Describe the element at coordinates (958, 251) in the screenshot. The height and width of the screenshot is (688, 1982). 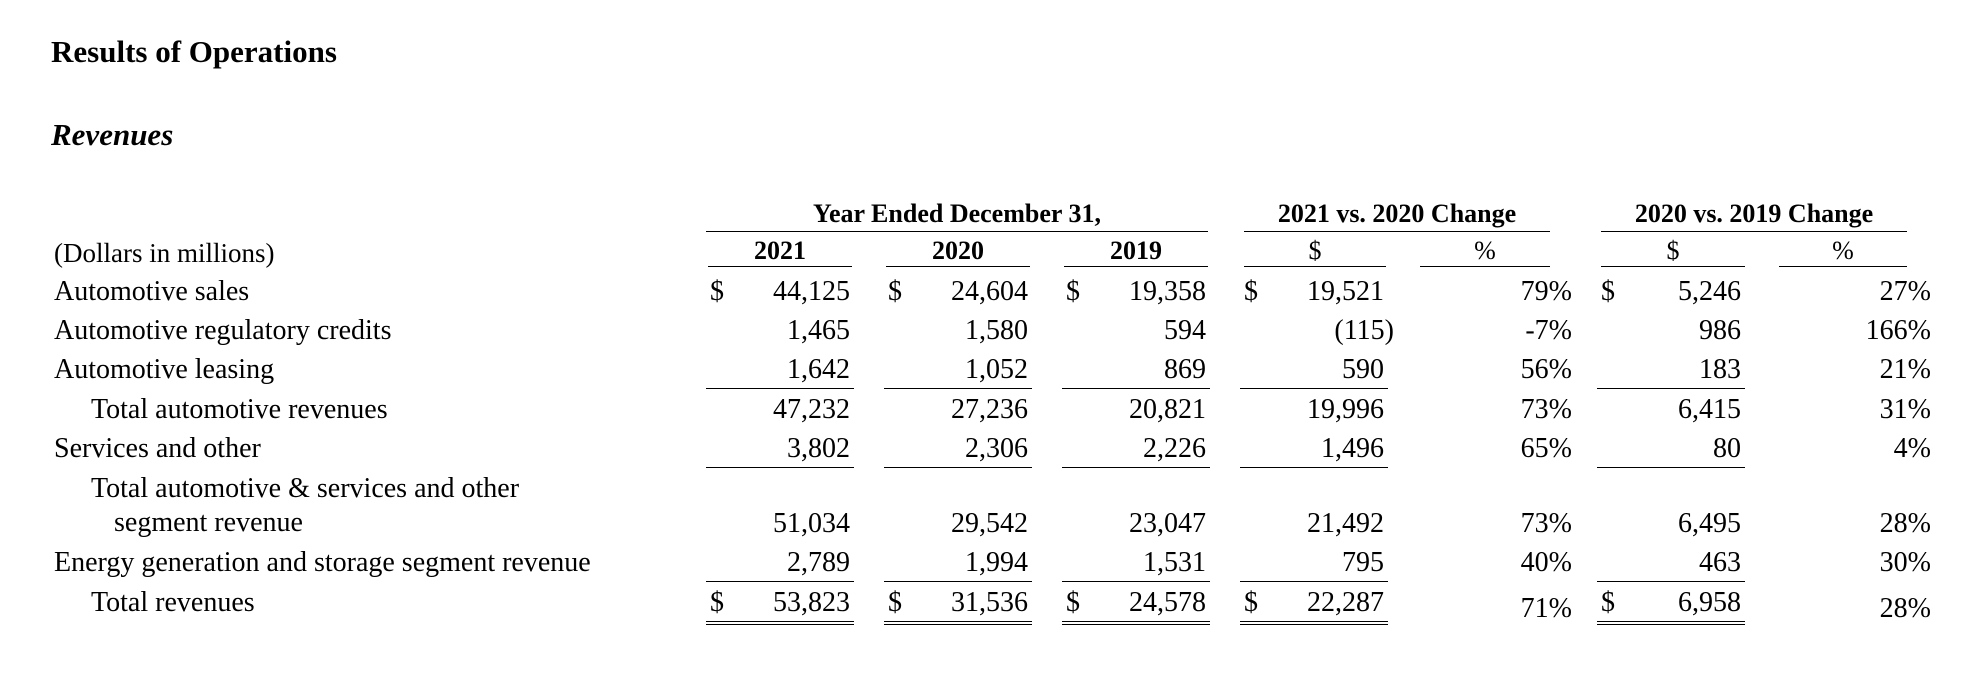
I see `col-header-2020: 2020` at that location.